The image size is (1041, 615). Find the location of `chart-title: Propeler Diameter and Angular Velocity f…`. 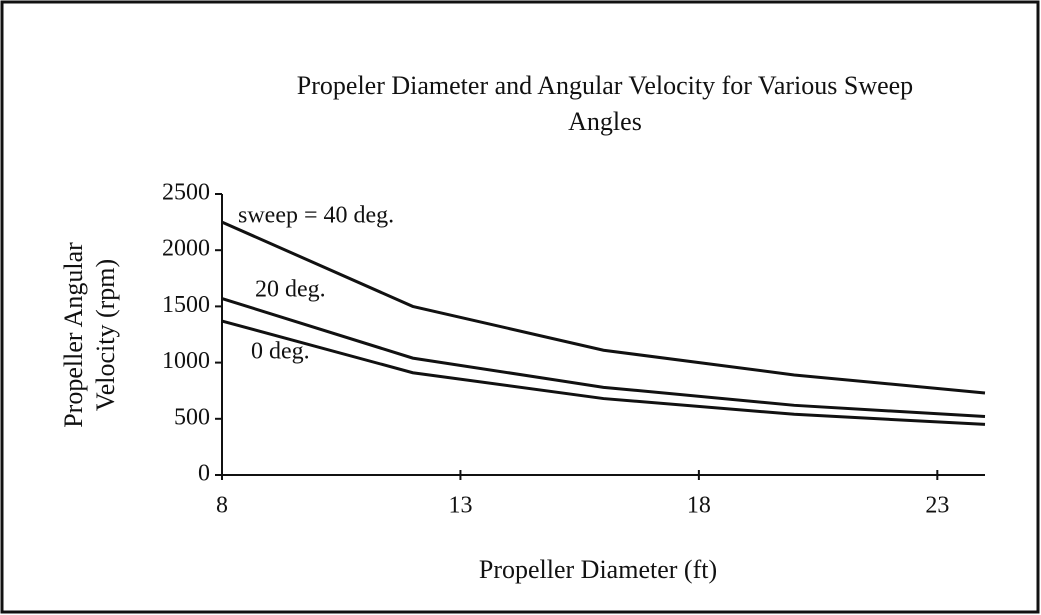

chart-title: Propeler Diameter and Angular Velocity f… is located at coordinates (605, 85).